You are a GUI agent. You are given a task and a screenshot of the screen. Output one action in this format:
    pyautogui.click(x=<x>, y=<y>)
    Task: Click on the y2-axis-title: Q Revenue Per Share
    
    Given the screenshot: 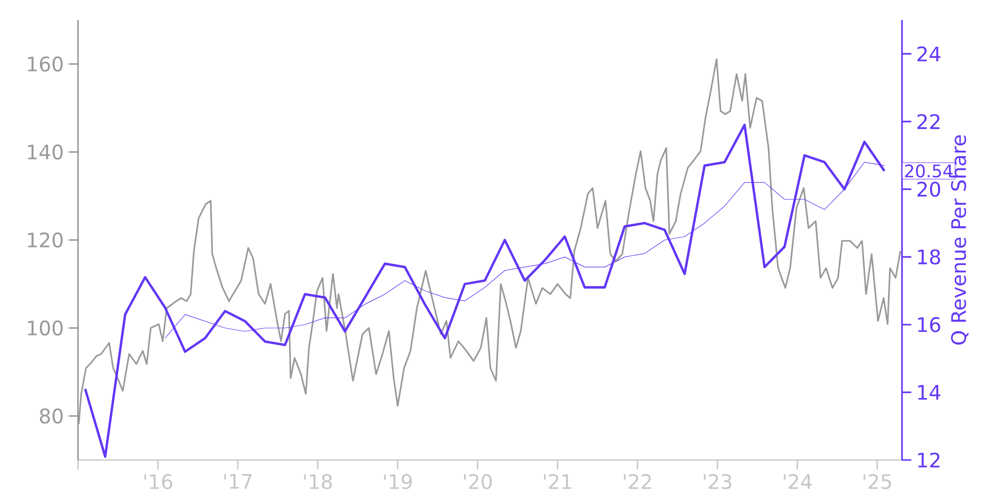 What is the action you would take?
    pyautogui.click(x=959, y=240)
    